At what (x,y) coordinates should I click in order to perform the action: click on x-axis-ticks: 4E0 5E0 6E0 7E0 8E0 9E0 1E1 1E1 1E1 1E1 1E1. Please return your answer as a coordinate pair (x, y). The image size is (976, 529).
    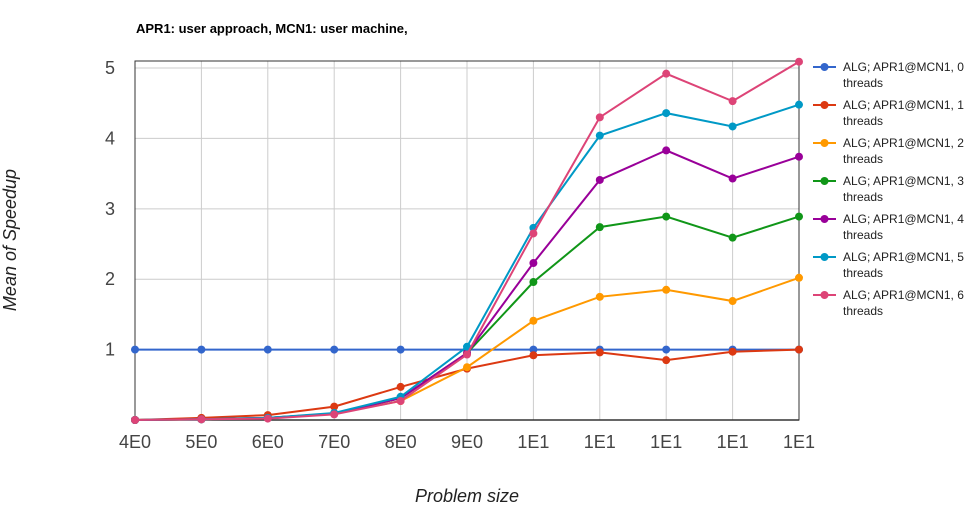
    Looking at the image, I should click on (467, 442).